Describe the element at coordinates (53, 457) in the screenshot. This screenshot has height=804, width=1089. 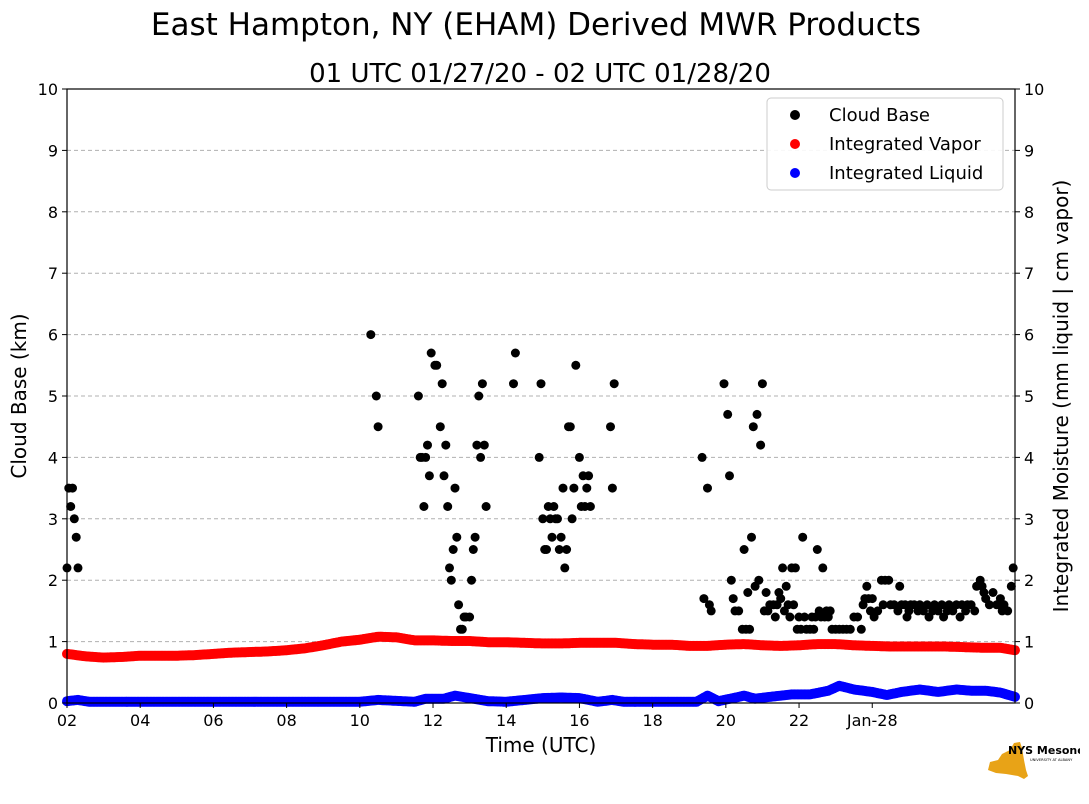
I see `y-tick-label-left: 4` at that location.